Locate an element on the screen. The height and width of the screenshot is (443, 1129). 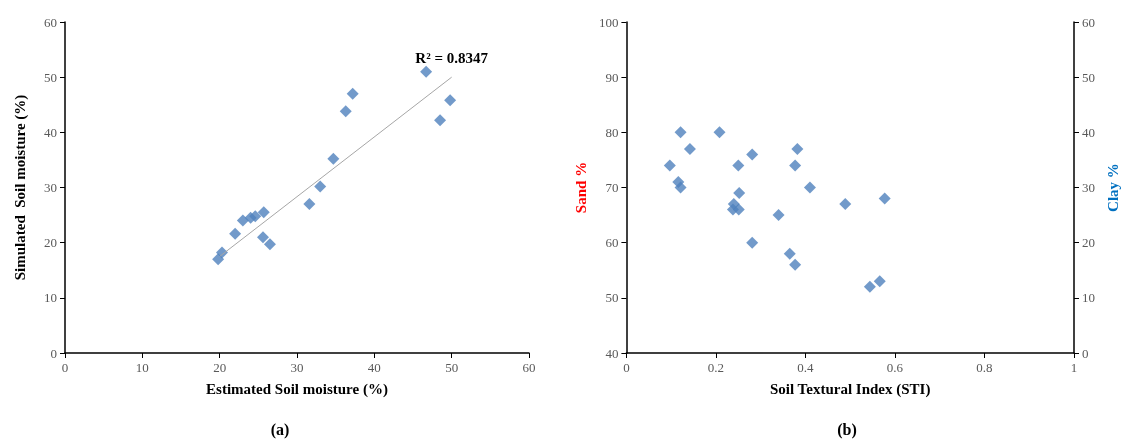
y-tick-label: 70 is located at coordinates (612, 187).